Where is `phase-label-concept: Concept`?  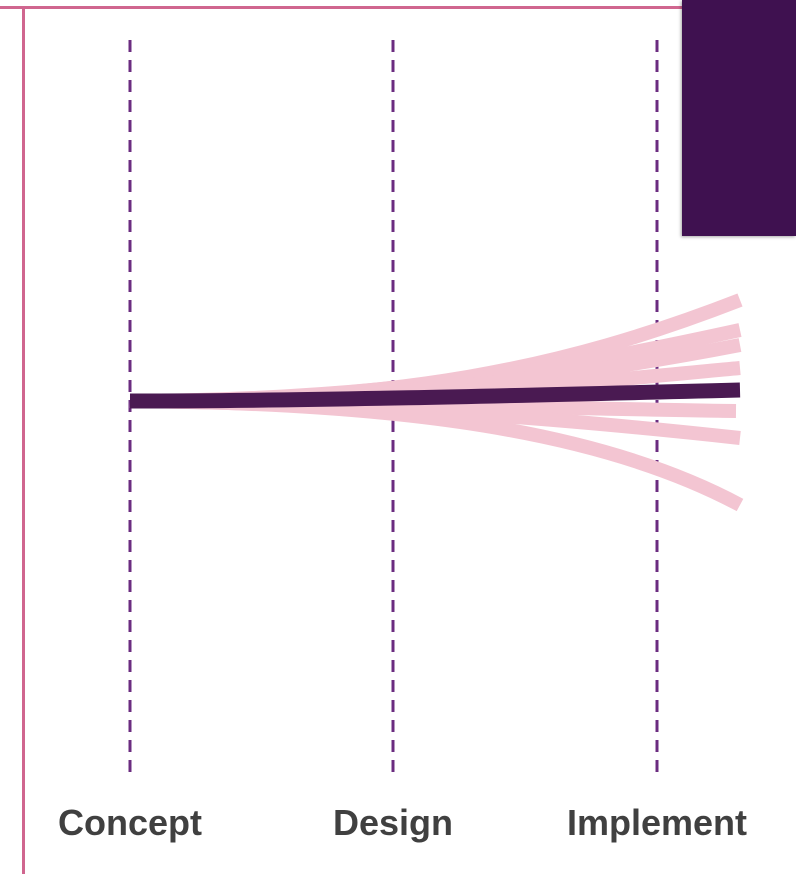
phase-label-concept: Concept is located at coordinates (130, 822).